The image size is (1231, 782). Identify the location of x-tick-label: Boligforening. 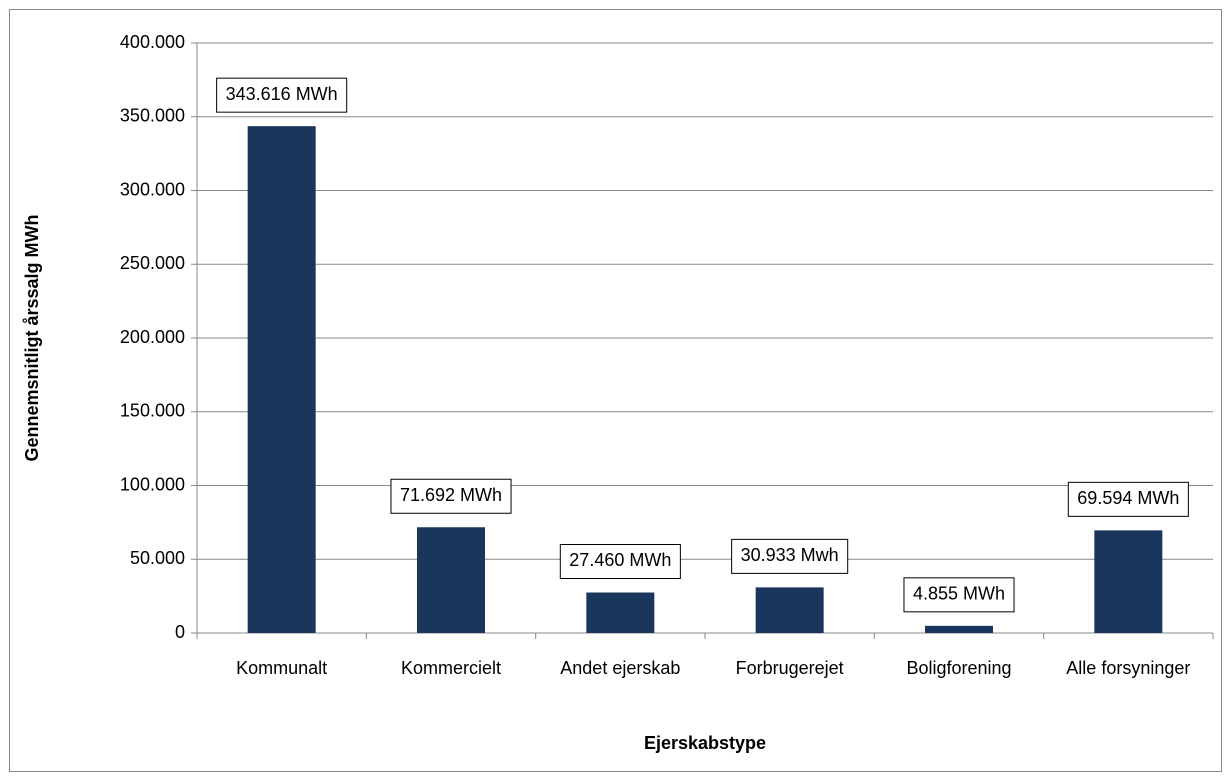
(959, 668).